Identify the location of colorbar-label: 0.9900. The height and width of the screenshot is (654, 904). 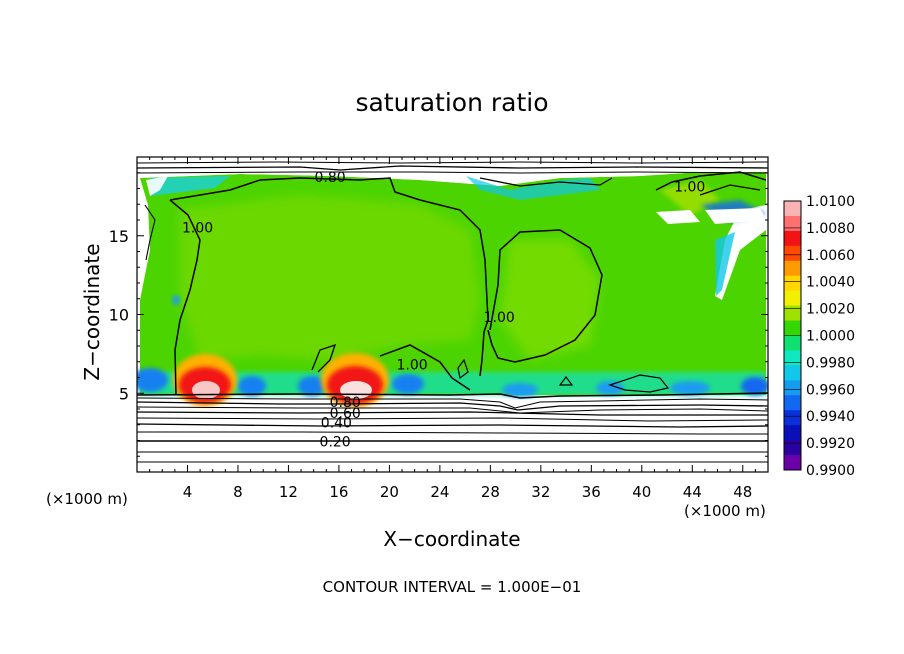
(830, 471).